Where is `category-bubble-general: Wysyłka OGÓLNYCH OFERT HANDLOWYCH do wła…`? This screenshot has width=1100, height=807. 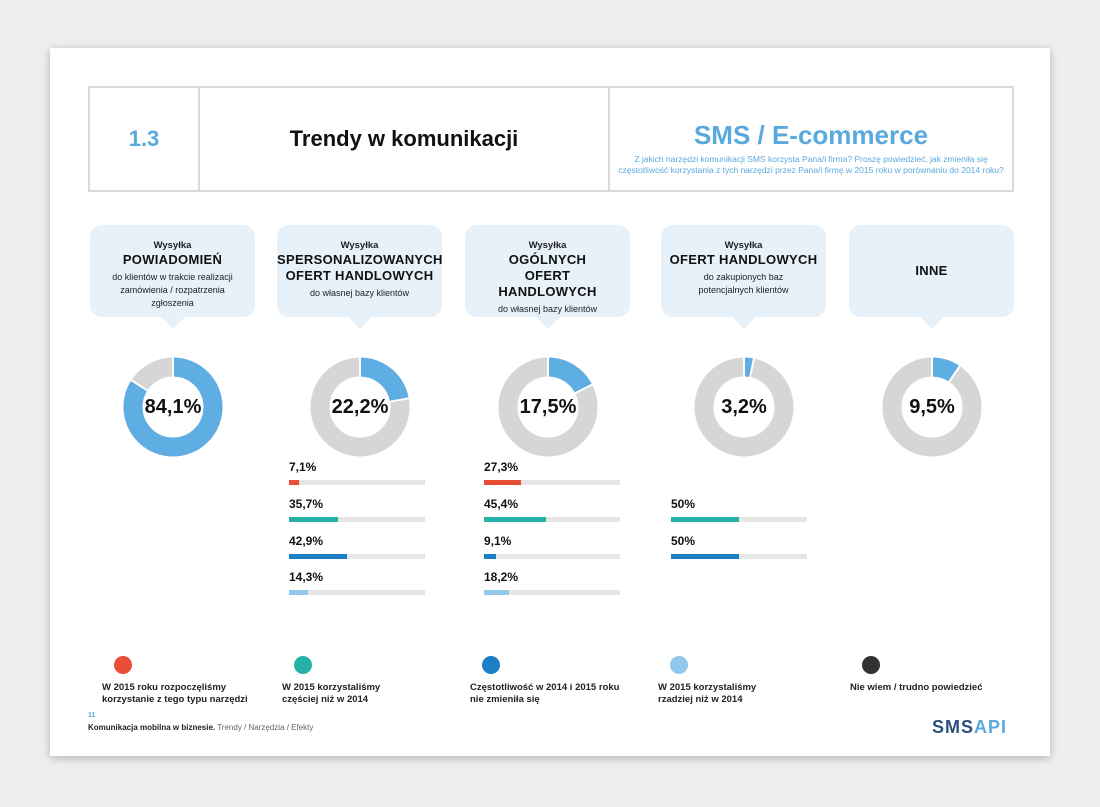 category-bubble-general: Wysyłka OGÓLNYCH OFERT HANDLOWYCH do wła… is located at coordinates (547, 277).